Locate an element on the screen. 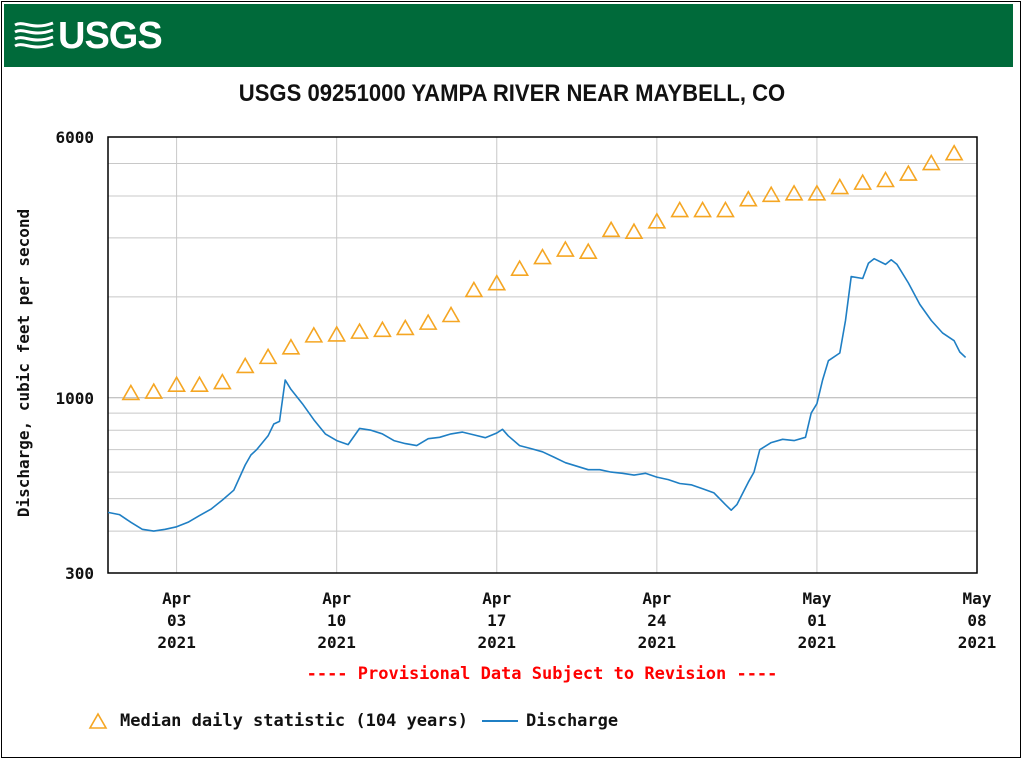  median-triangle-icon is located at coordinates (98, 720).